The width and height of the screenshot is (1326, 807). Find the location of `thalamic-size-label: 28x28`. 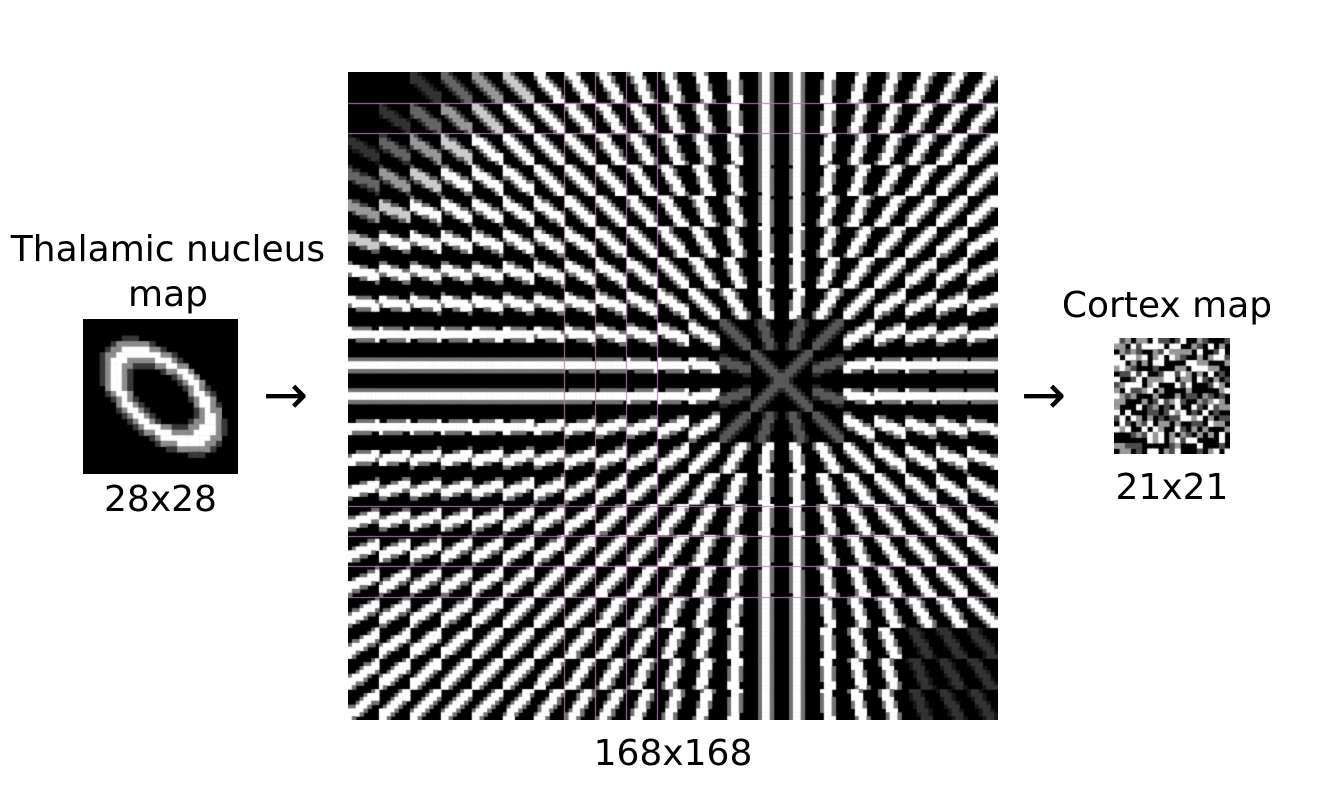

thalamic-size-label: 28x28 is located at coordinates (160, 499).